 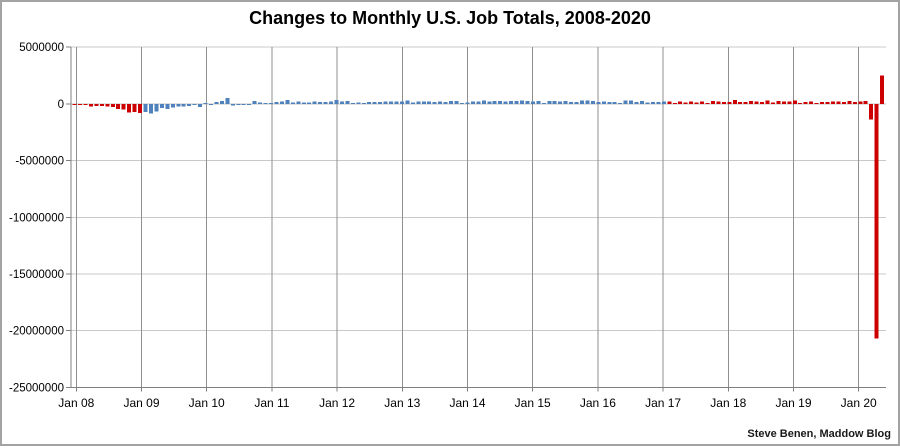 What do you see at coordinates (533, 403) in the screenshot?
I see `x-tick-label: Jan 15` at bounding box center [533, 403].